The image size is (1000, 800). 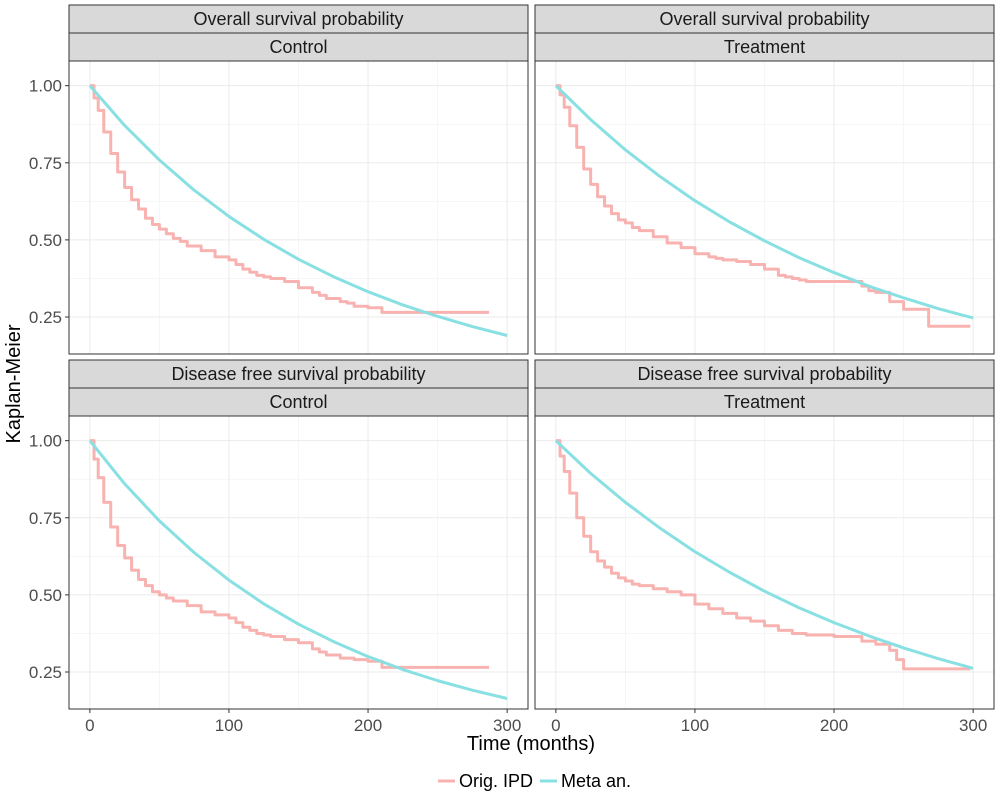 I want to click on legend-item: Meta an., so click(x=585, y=781).